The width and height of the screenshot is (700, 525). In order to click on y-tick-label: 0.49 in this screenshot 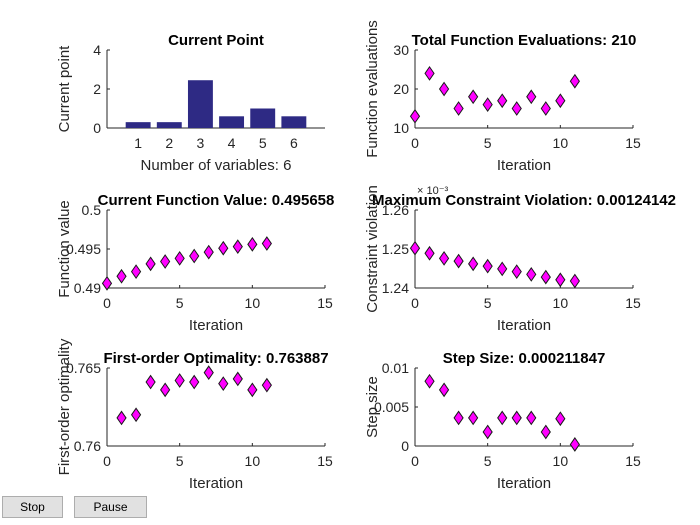, I will do `click(87, 288)`.